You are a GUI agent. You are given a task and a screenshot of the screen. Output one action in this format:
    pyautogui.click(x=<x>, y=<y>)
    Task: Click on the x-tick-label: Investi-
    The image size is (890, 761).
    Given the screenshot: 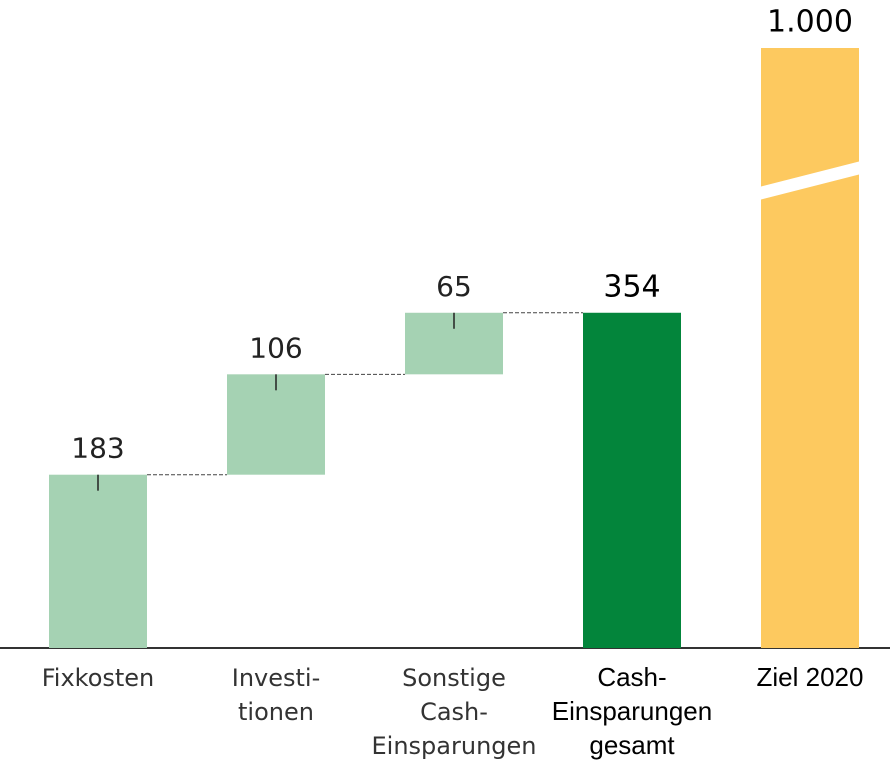 What is the action you would take?
    pyautogui.click(x=276, y=678)
    